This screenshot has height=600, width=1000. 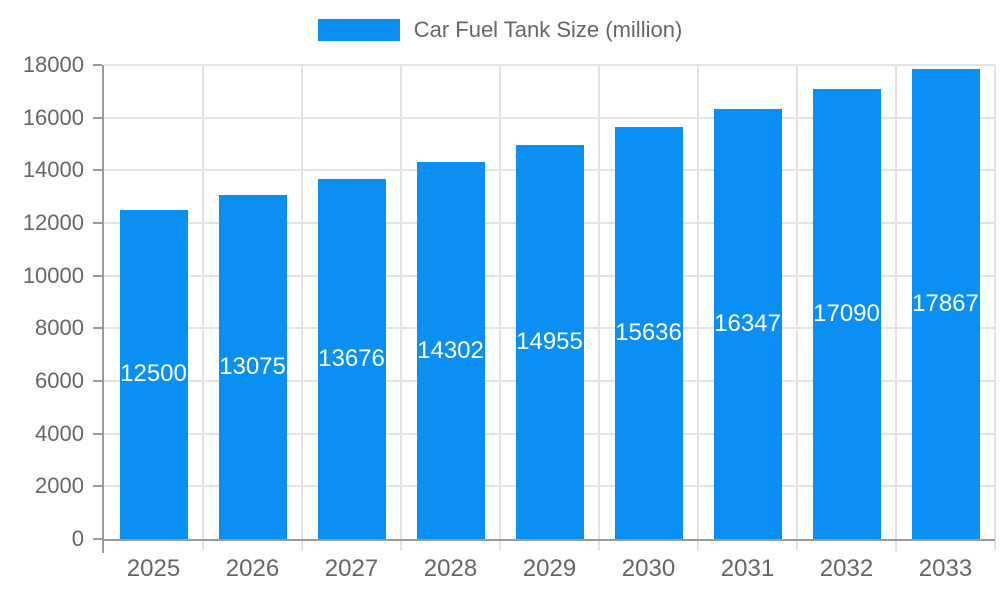 I want to click on y-tick-label: 10000, so click(x=53, y=275).